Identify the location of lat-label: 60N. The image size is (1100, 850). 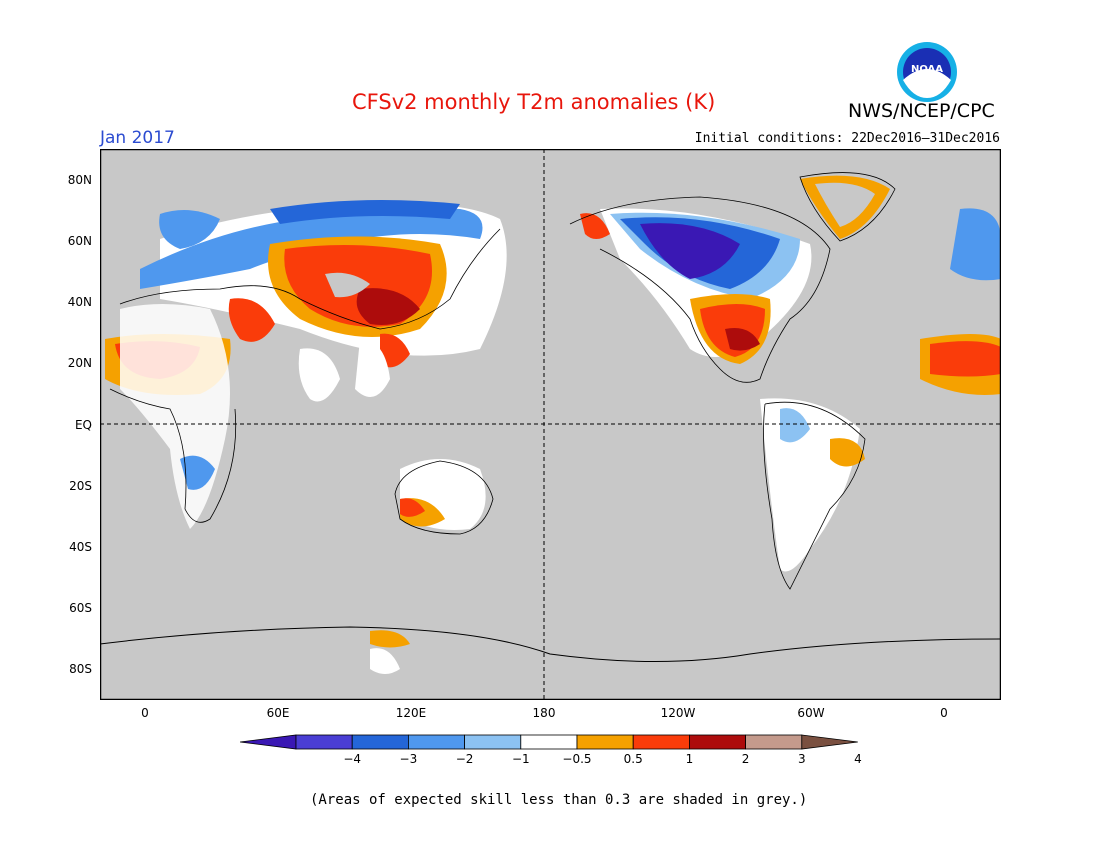
(79, 240).